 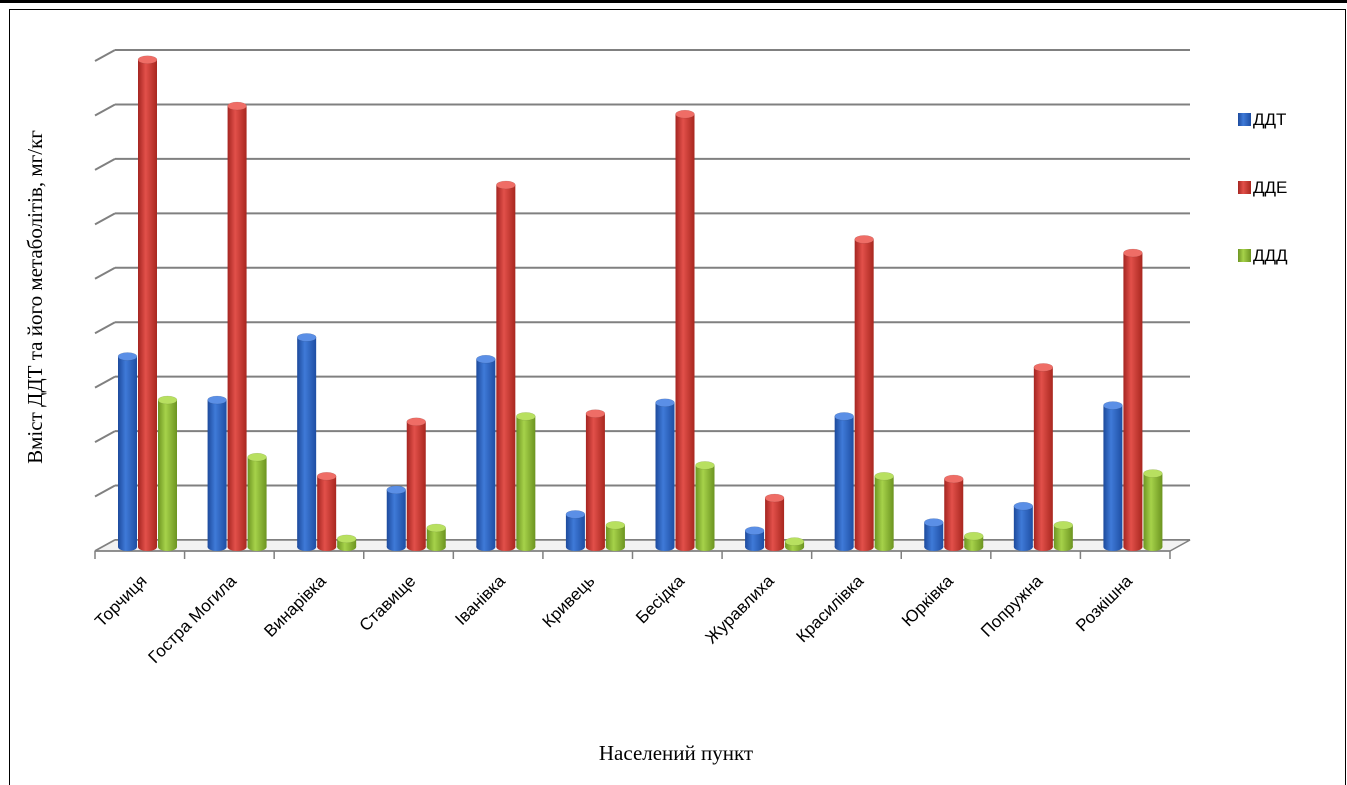 I want to click on bar-ДДЕ-Винарівка, so click(x=326, y=511).